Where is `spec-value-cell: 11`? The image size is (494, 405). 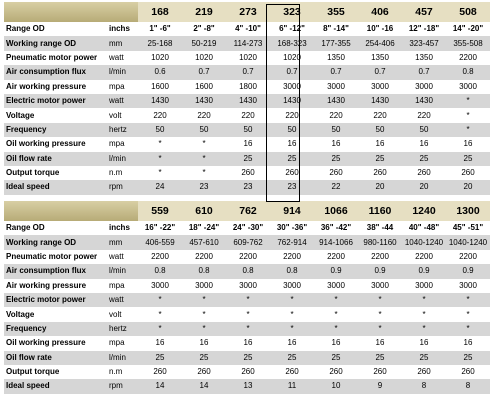 spec-value-cell: 11 is located at coordinates (292, 386).